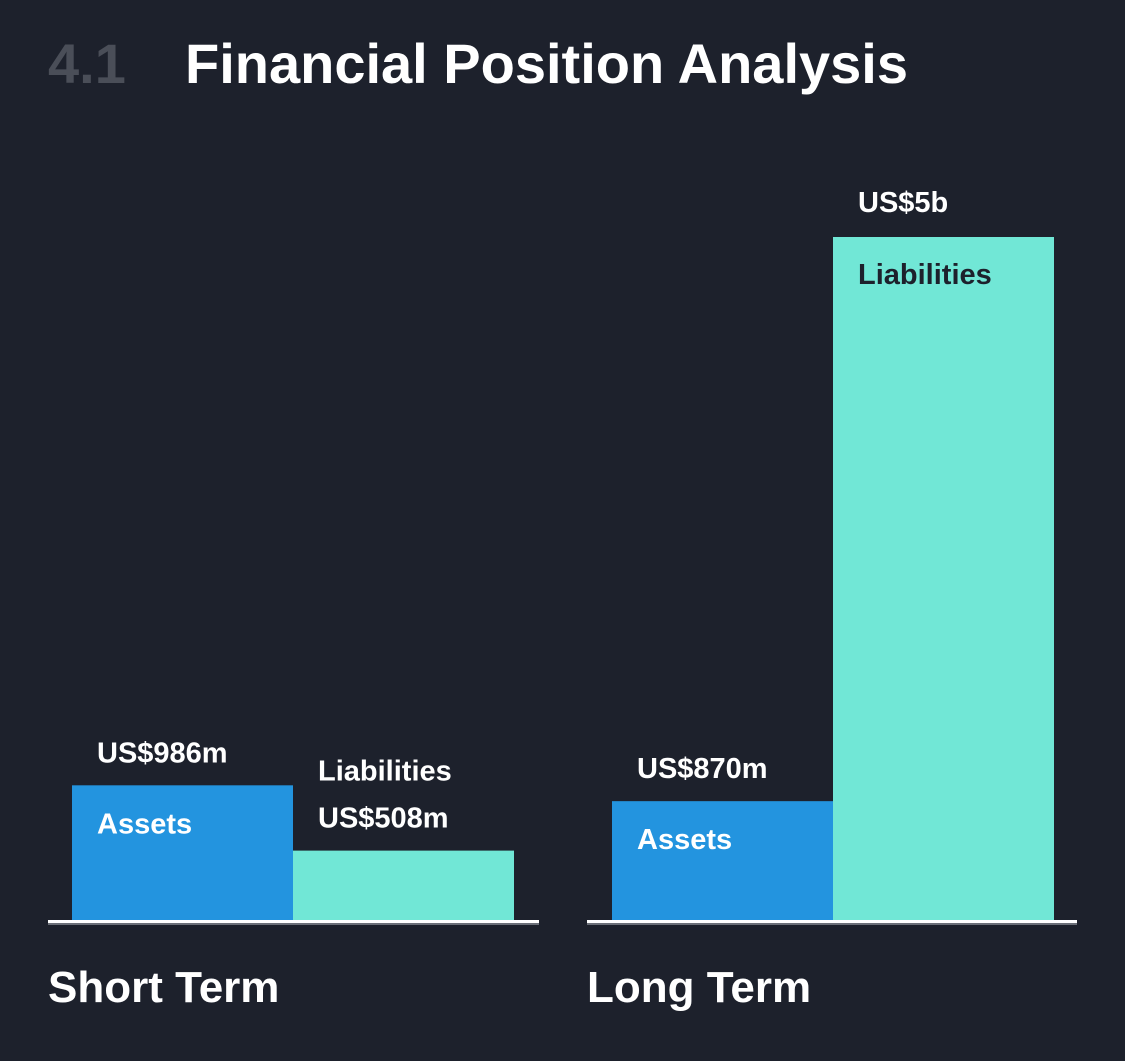 This screenshot has height=1061, width=1125. I want to click on long-term-group-label: Long Term, so click(699, 987).